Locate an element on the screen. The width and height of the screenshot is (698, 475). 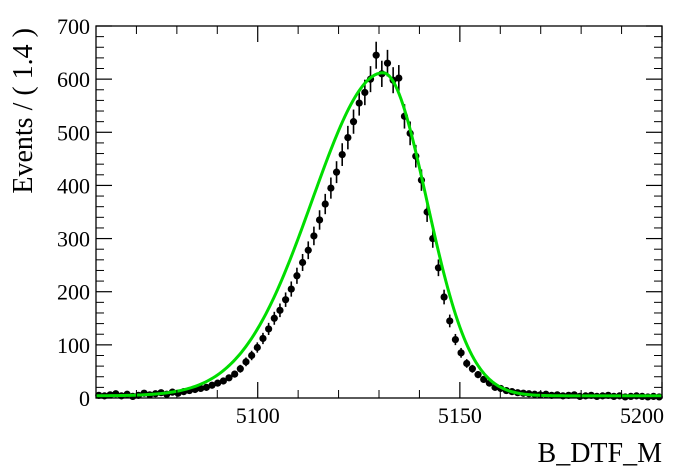
x-axis-label: B_DTF_M is located at coordinates (600, 453).